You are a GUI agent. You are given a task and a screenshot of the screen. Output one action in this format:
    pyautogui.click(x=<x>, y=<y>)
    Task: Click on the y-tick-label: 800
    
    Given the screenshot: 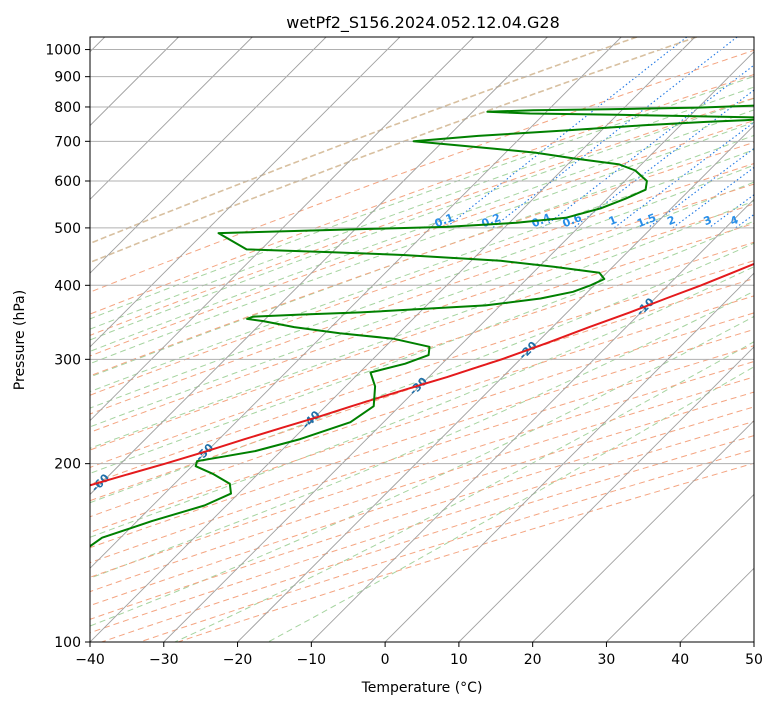 What is the action you would take?
    pyautogui.click(x=67, y=108)
    